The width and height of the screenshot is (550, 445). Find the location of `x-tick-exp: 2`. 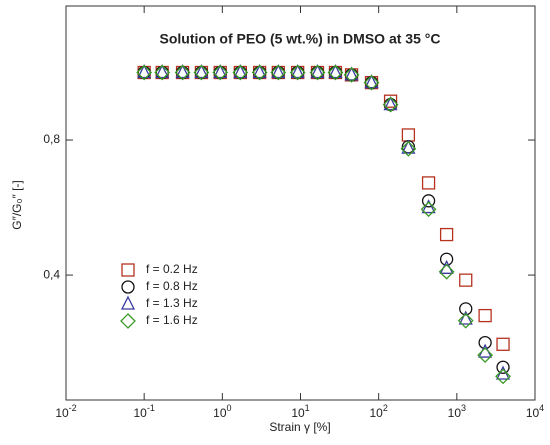

x-tick-exp: 2 is located at coordinates (385, 408).